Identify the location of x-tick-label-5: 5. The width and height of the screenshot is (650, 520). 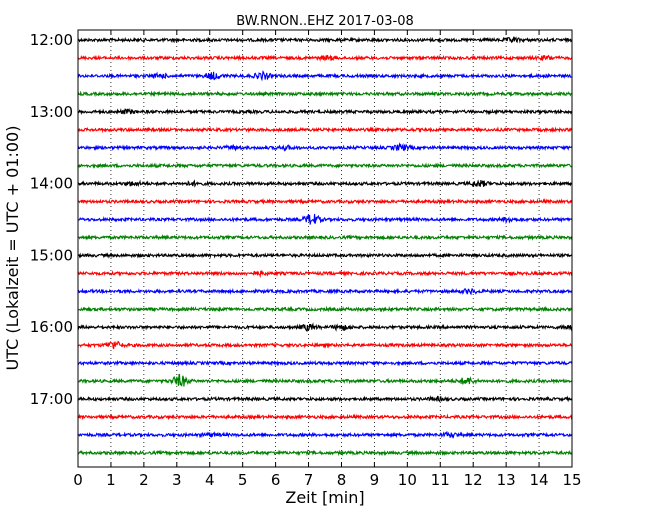
(243, 480).